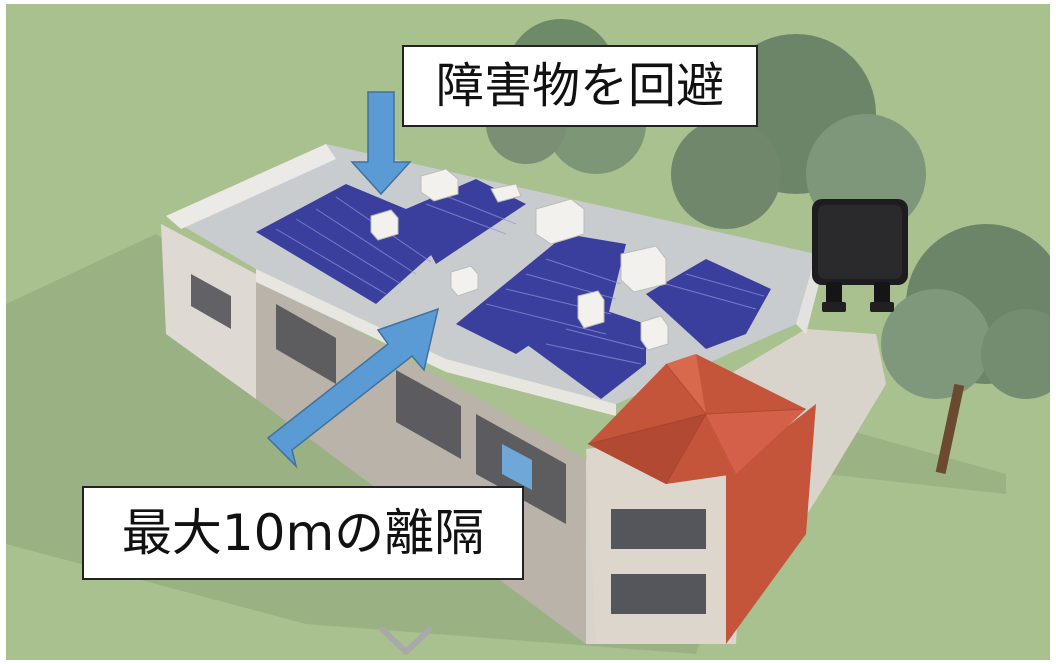 Image resolution: width=1056 pixels, height=664 pixels. I want to click on diagonal-arrow-icon, so click(353, 388).